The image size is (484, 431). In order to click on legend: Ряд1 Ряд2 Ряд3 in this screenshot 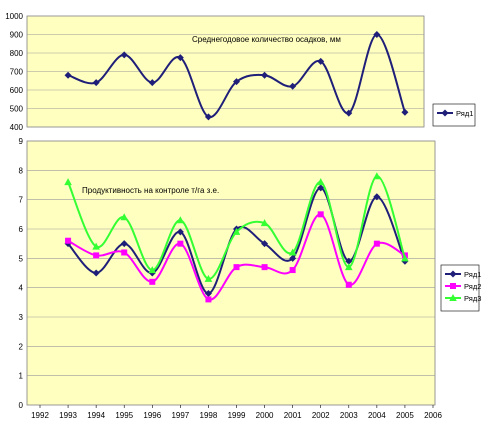, I will do `click(460, 288)`.